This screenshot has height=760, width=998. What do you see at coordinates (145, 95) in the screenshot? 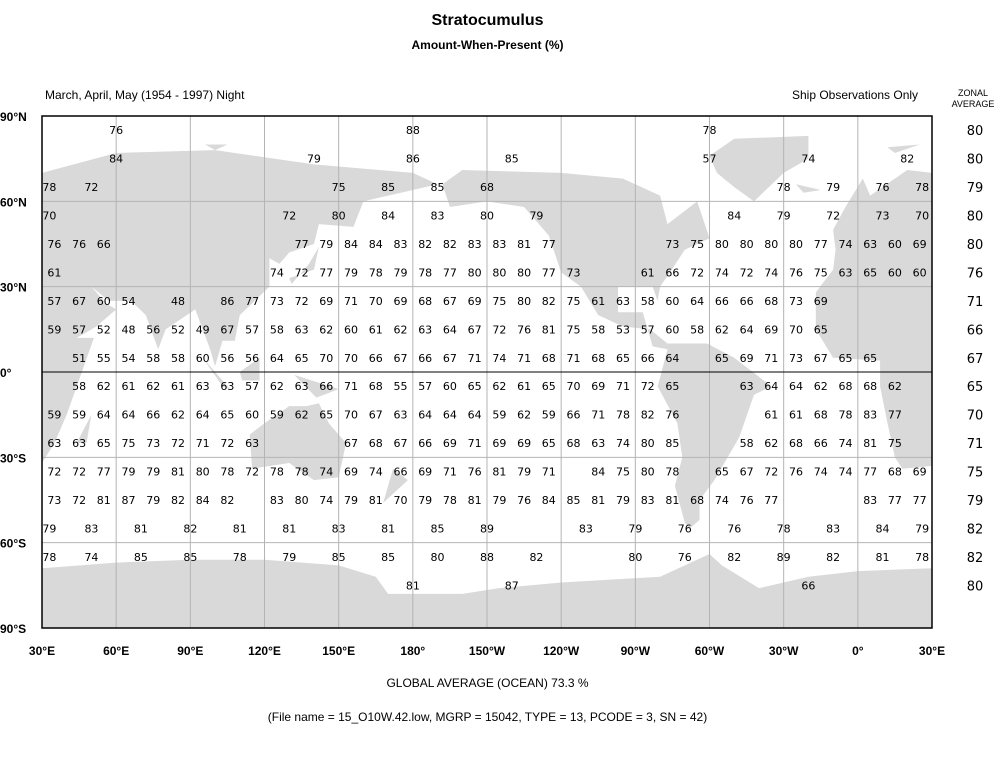
I see `period-label: March, April, May (1954 - 1997) Night` at bounding box center [145, 95].